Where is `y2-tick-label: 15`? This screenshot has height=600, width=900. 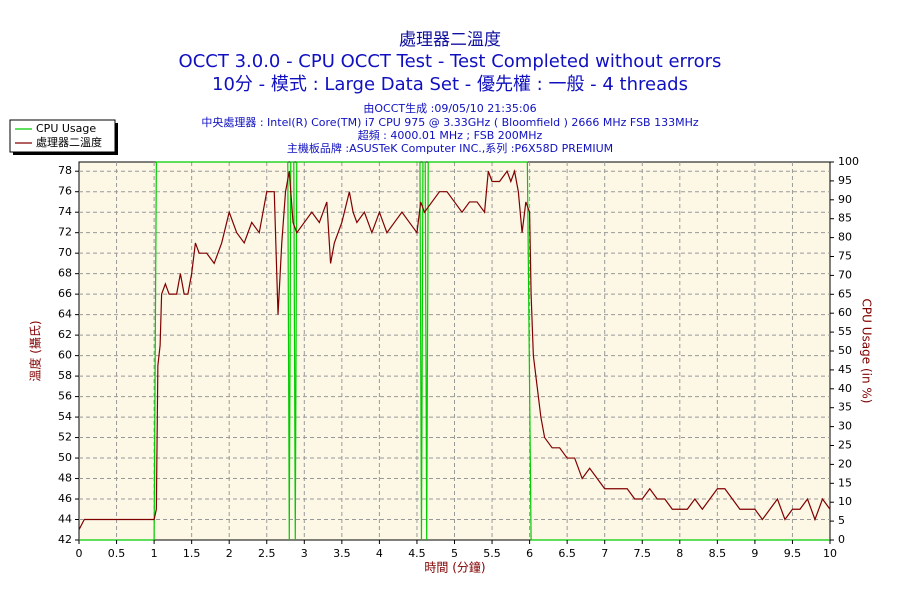
y2-tick-label: 15 is located at coordinates (845, 482).